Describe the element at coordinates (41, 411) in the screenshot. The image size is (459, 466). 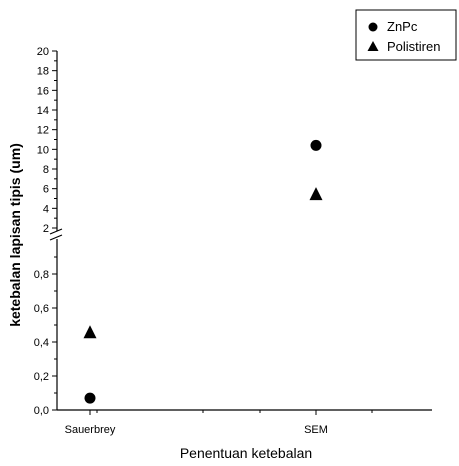
I see `y-tick-label: 0,0` at that location.